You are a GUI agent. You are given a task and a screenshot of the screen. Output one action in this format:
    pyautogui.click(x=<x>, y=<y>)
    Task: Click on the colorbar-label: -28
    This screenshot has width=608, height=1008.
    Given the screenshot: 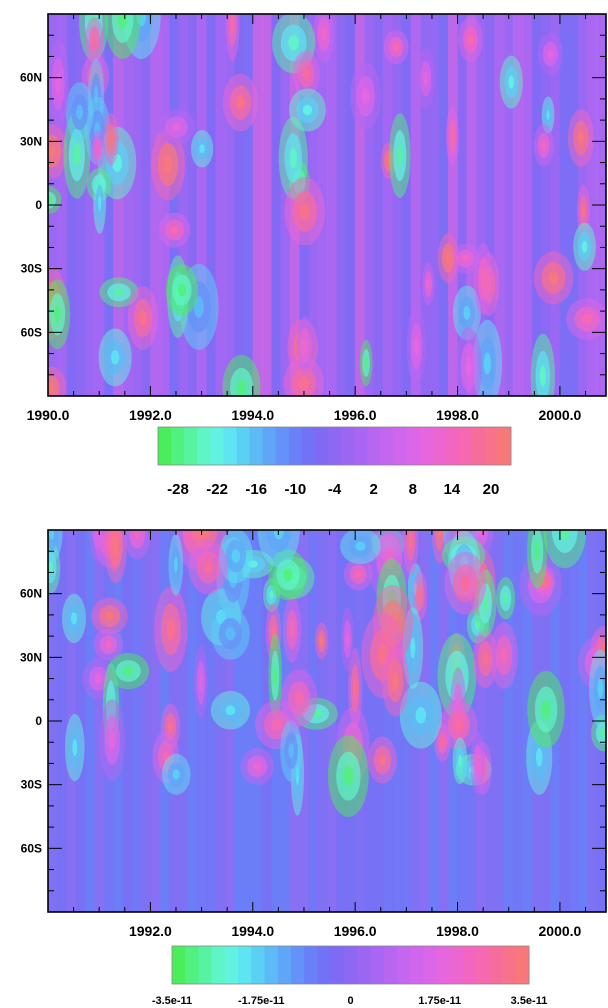 What is the action you would take?
    pyautogui.click(x=178, y=489)
    